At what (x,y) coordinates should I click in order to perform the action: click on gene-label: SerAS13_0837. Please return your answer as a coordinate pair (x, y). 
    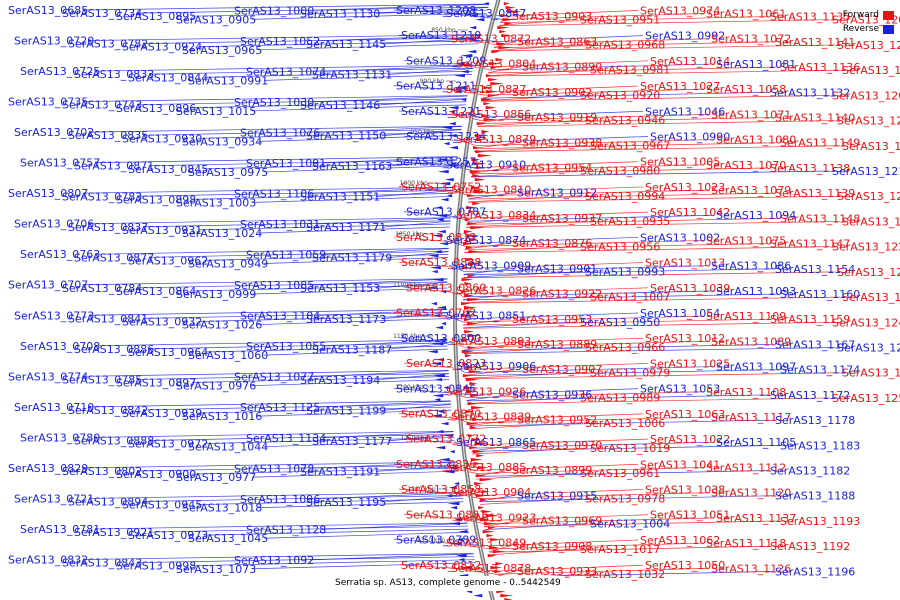
    Looking at the image, I should click on (108, 227).